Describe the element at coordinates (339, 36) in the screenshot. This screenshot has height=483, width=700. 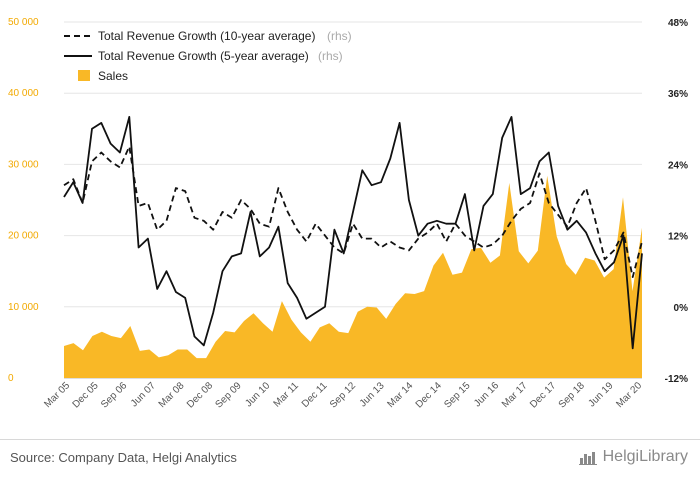
I see `legend-rhs-10yr: (rhs)` at that location.